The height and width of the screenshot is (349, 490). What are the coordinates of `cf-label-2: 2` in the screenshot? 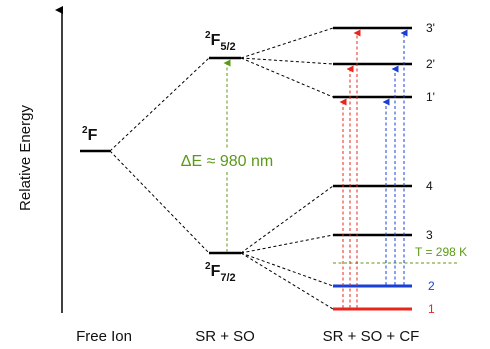 It's located at (431, 286).